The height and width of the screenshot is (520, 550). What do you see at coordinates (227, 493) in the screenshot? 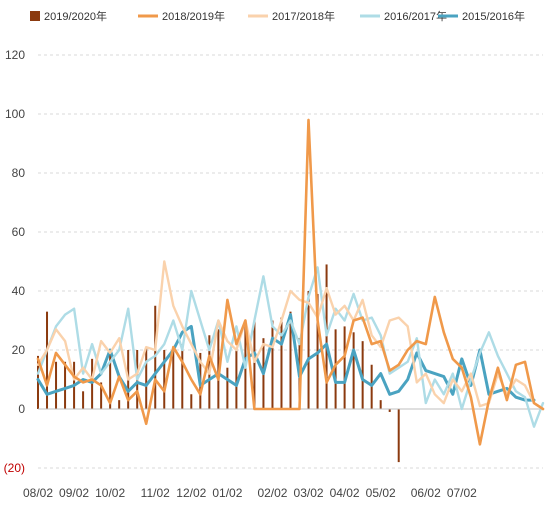
I see `x-tick-label-5: 01/02` at bounding box center [227, 493].